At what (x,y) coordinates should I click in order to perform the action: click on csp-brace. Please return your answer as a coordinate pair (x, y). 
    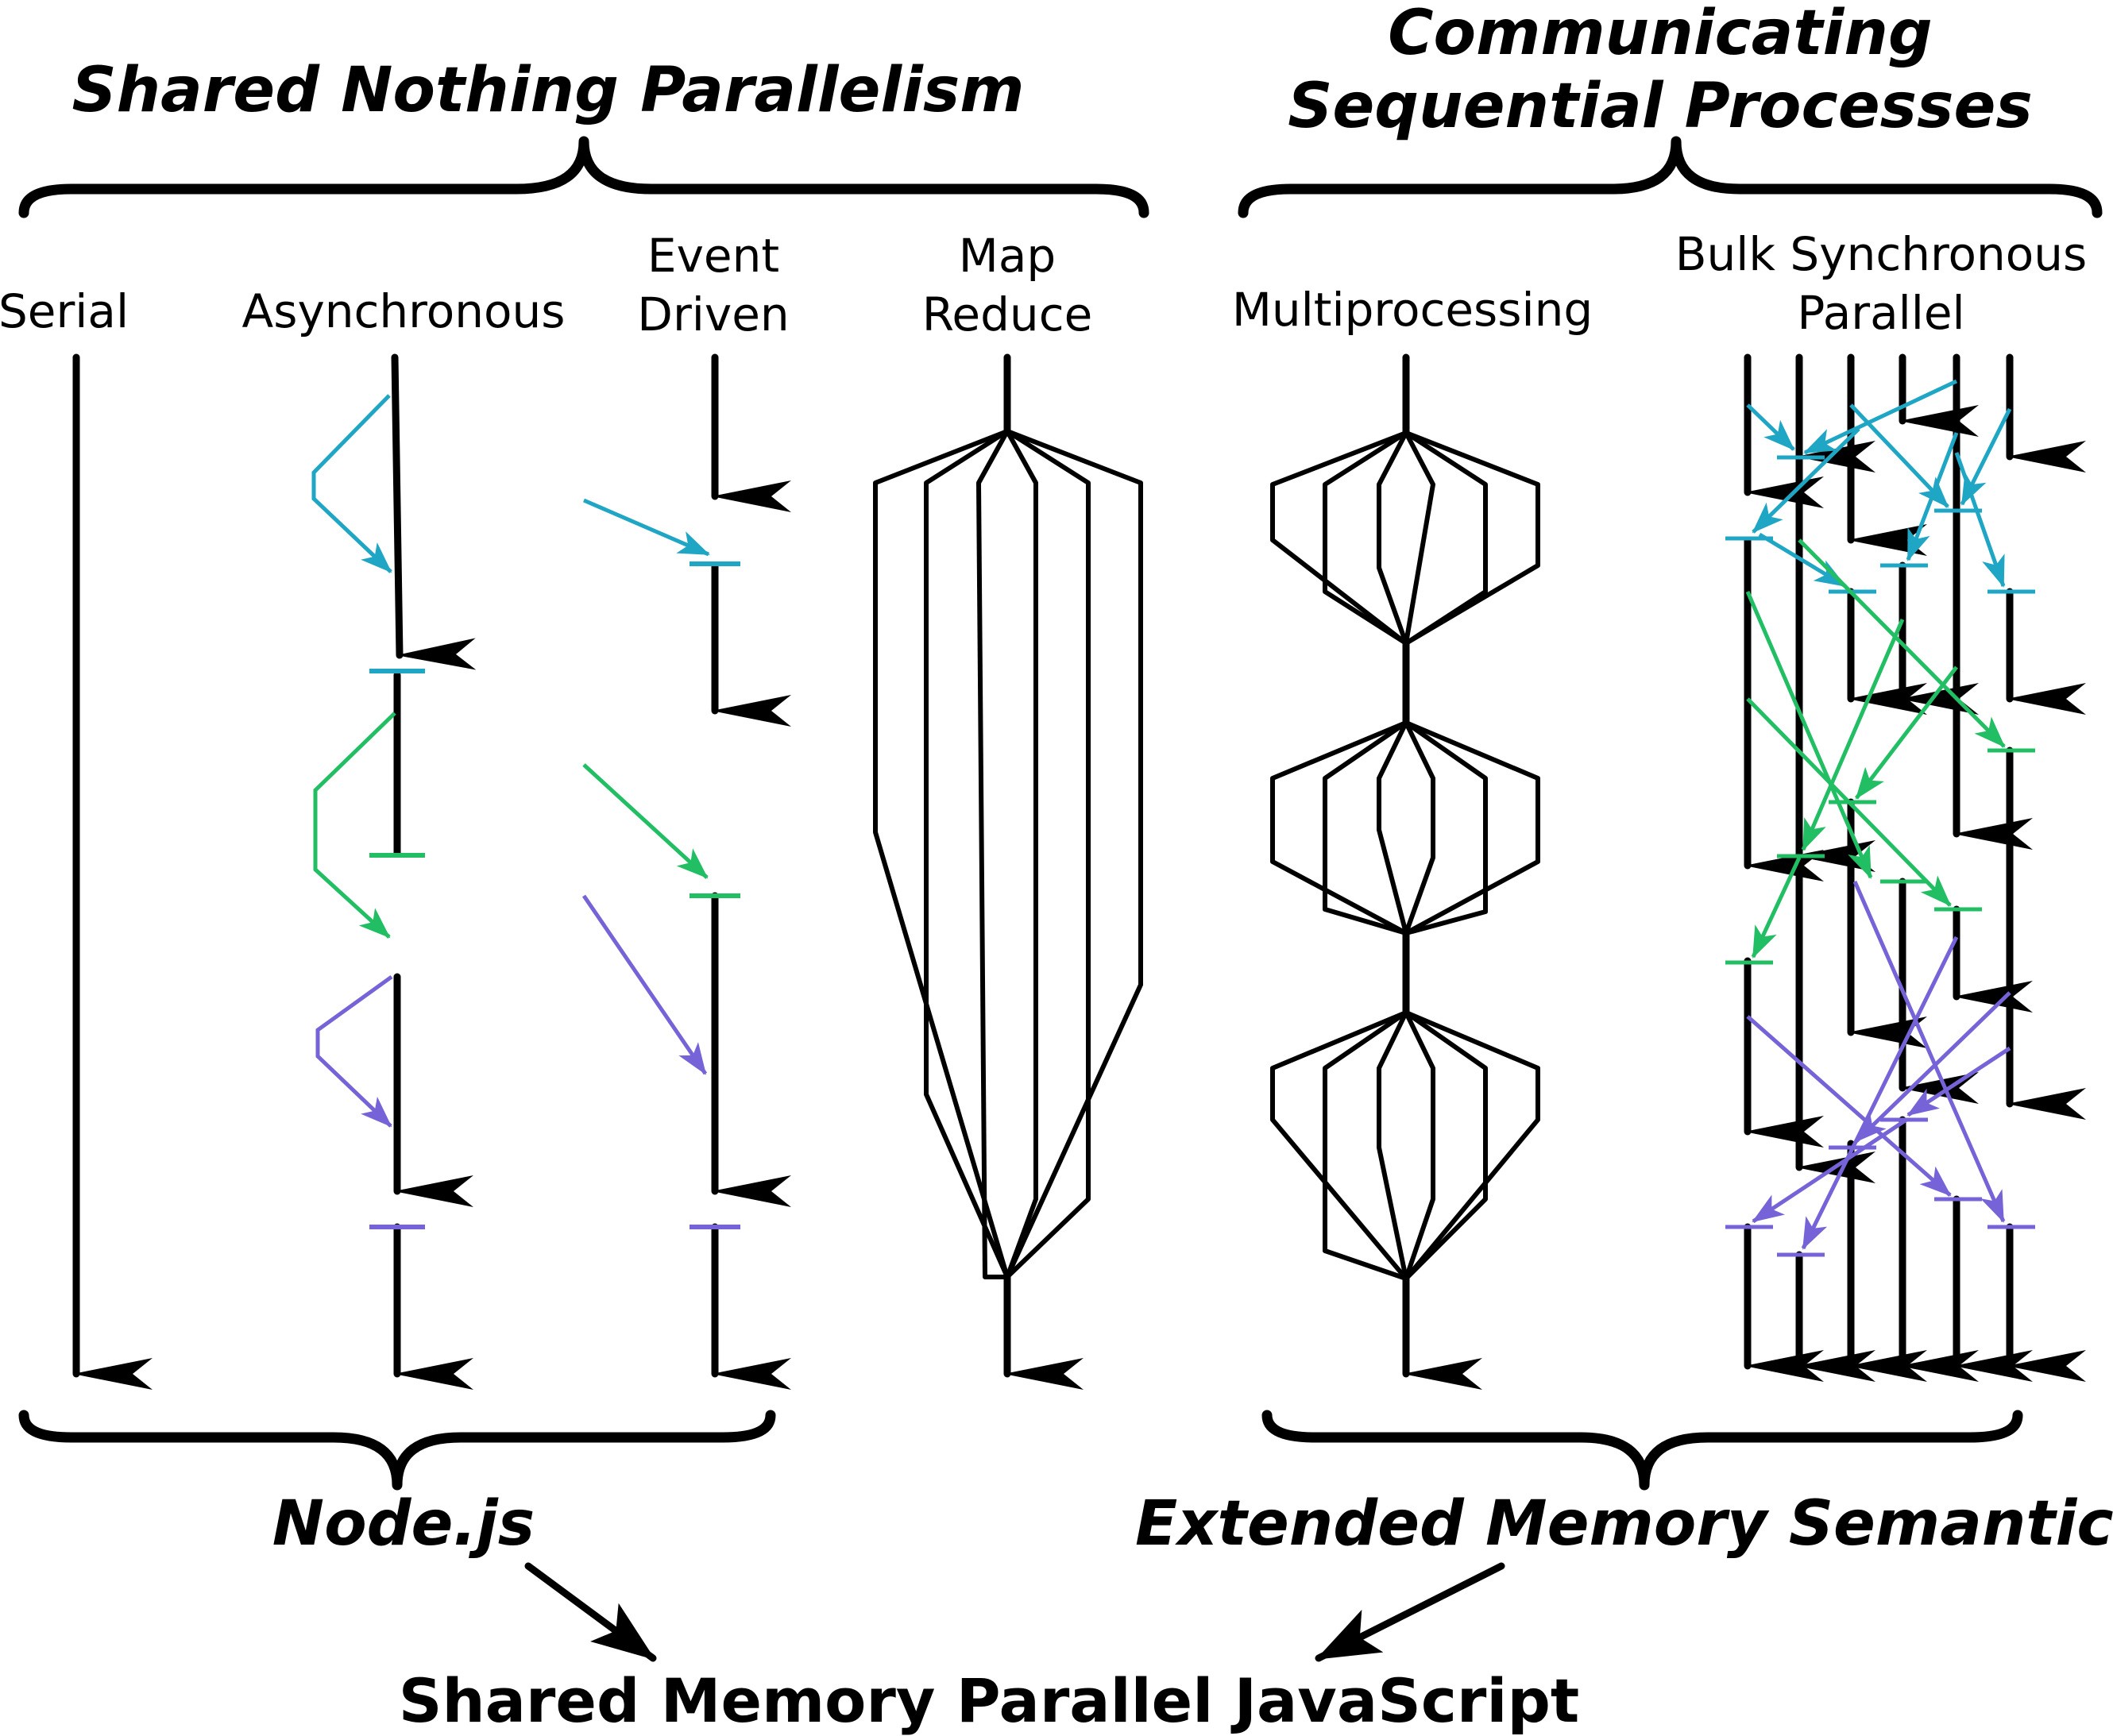
    Looking at the image, I should click on (1670, 177).